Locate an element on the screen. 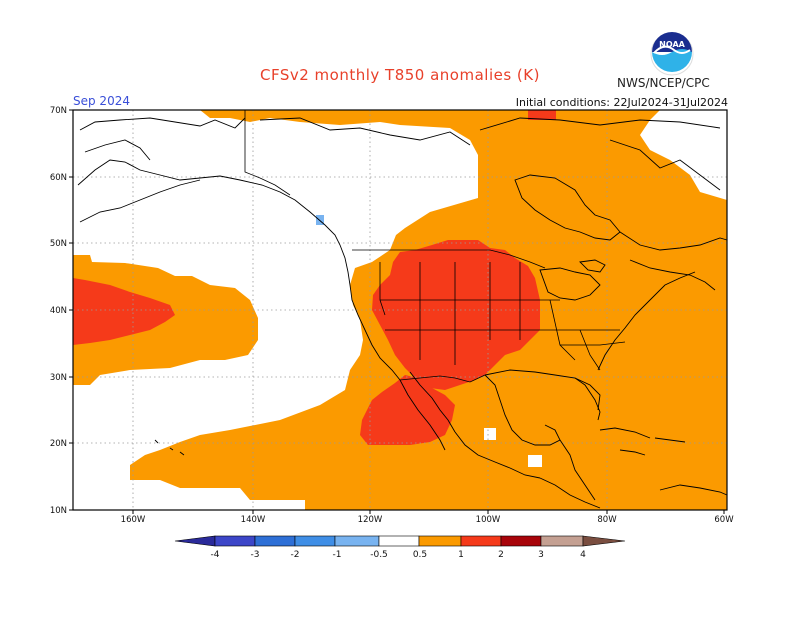 This screenshot has height=618, width=800. lat-label: 50N is located at coordinates (58, 244).